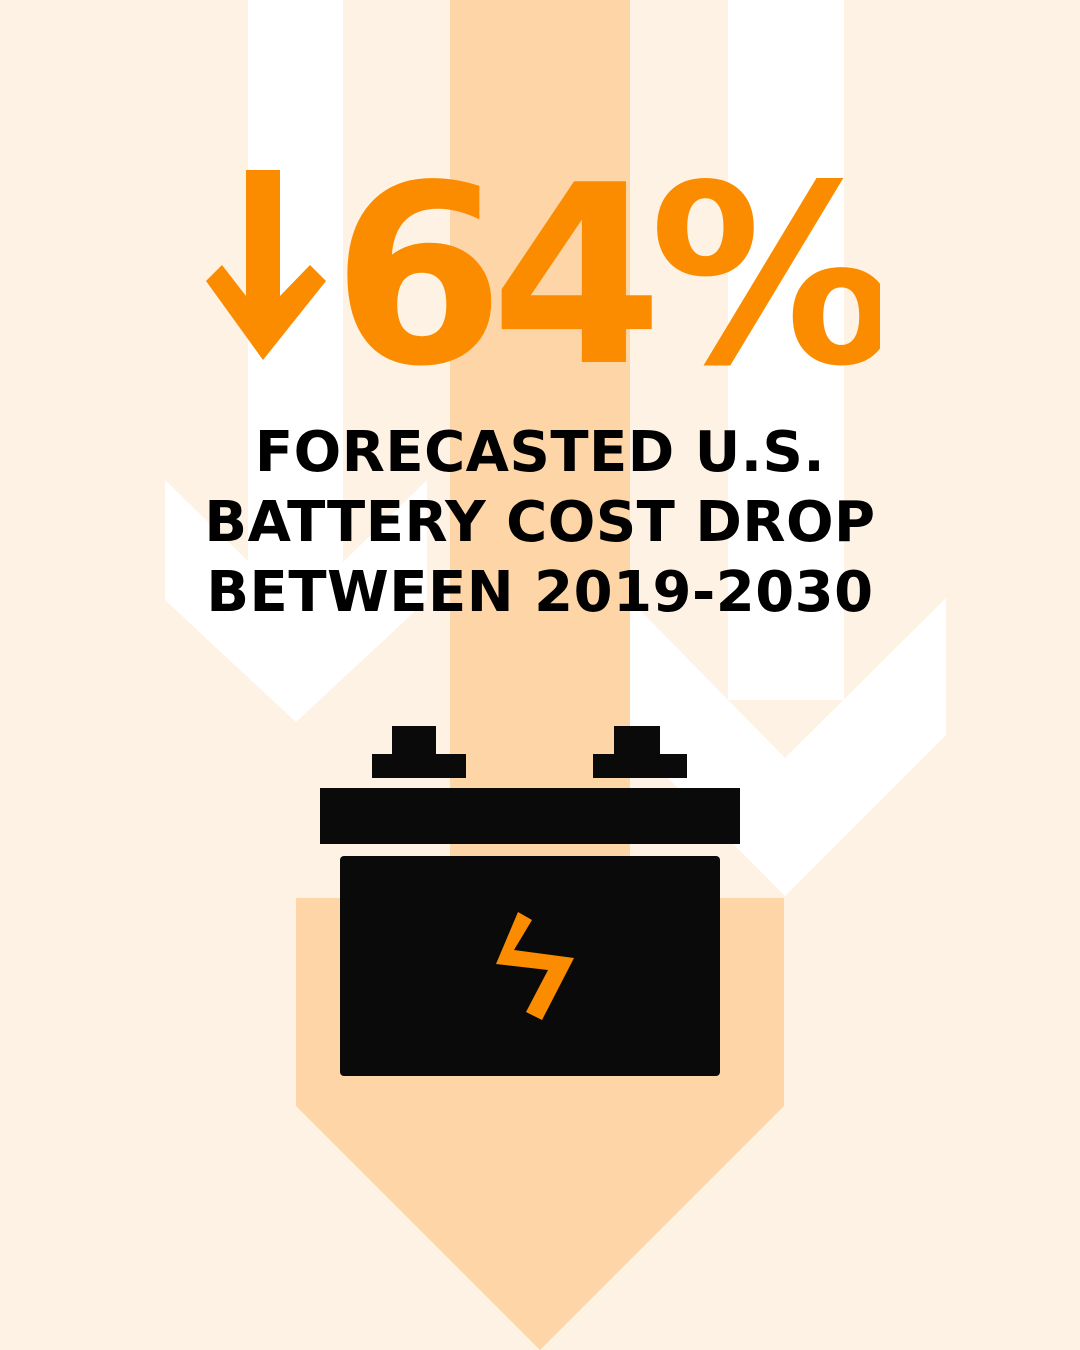 This screenshot has height=1350, width=1080. Describe the element at coordinates (266, 265) in the screenshot. I see `arrow-down-icon` at that location.